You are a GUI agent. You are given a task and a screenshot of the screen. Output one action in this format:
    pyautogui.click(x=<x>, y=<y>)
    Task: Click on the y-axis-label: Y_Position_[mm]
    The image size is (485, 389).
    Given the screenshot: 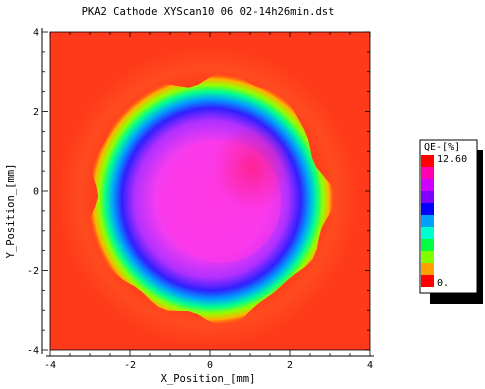 What is the action you would take?
    pyautogui.click(x=11, y=211)
    